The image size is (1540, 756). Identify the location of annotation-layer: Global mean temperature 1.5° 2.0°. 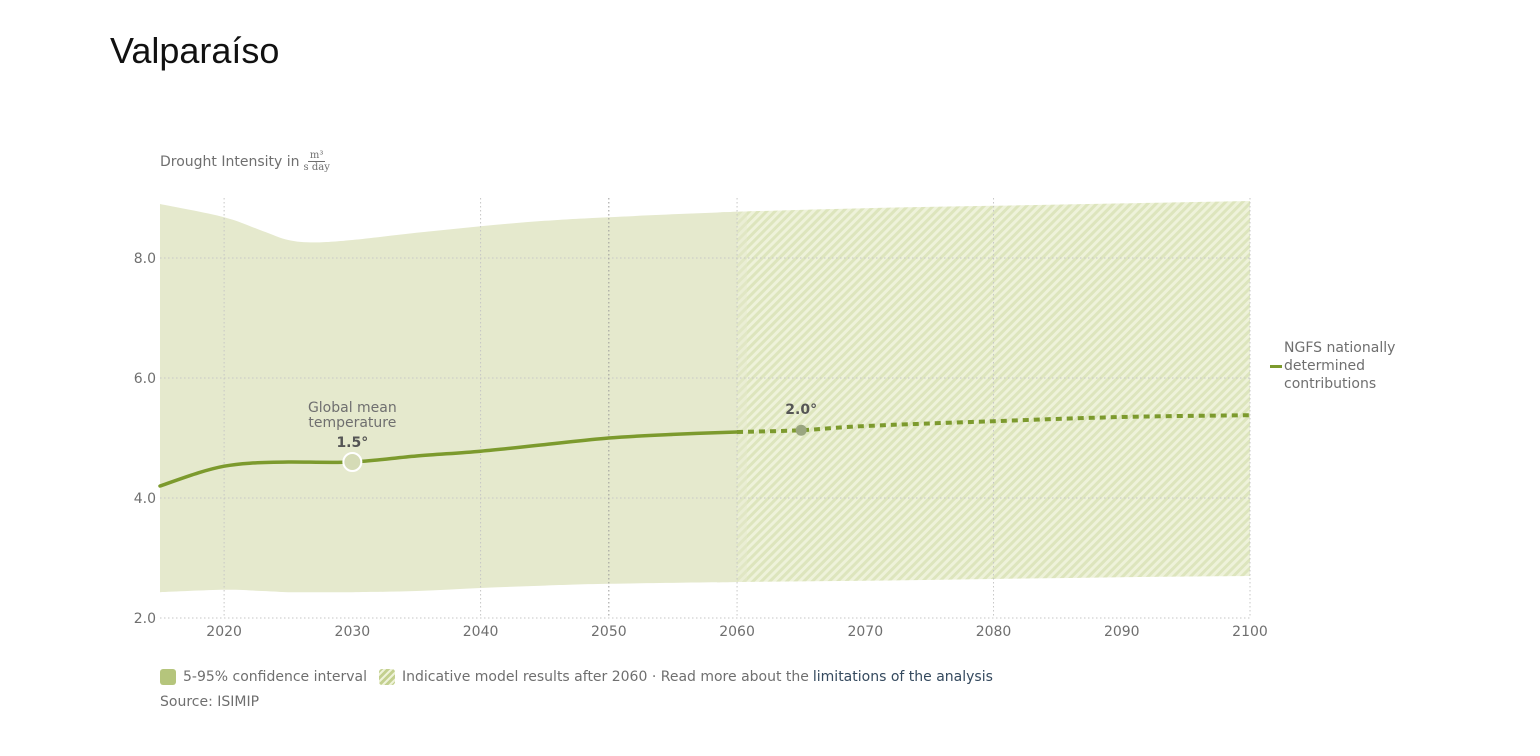
(562, 425).